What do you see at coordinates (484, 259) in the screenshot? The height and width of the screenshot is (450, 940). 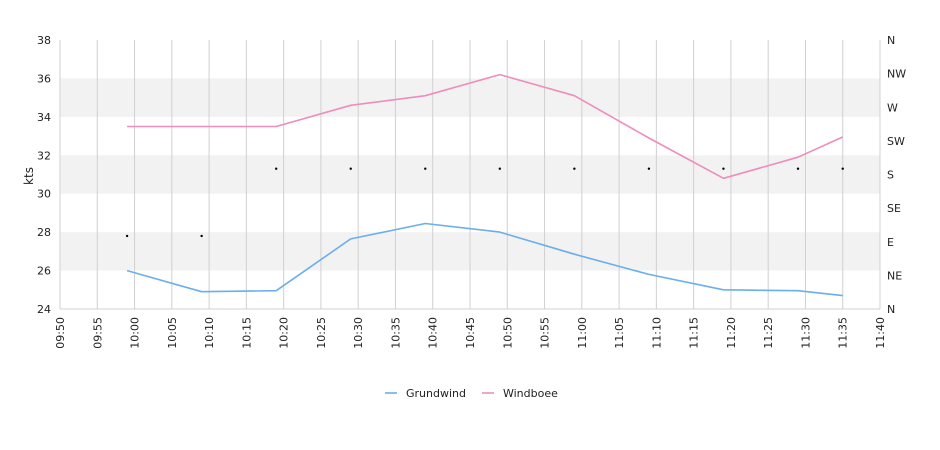 I see `series-line-grundwind` at bounding box center [484, 259].